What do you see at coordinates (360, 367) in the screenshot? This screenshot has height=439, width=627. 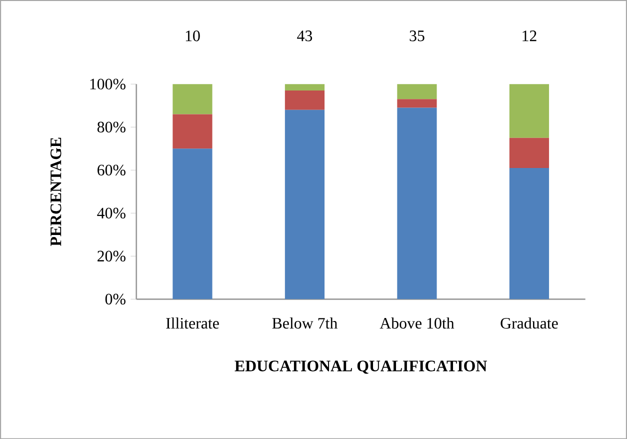 I see `x-axis-title: EDUCATIONAL QUALIFICATION` at bounding box center [360, 367].